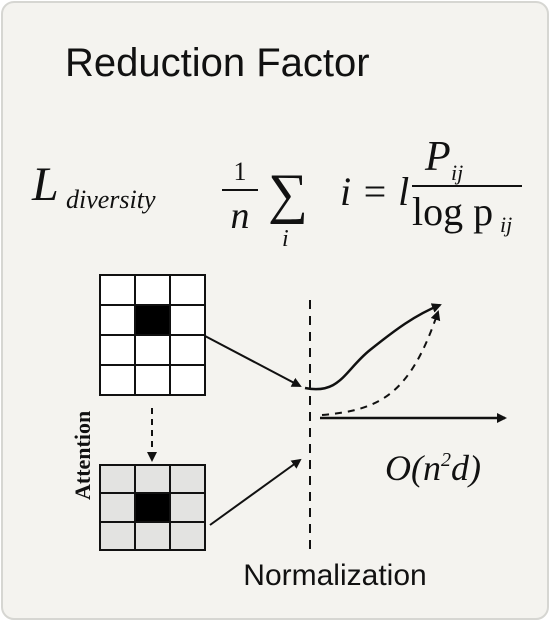 Image resolution: width=550 pixels, height=621 pixels. What do you see at coordinates (446, 460) in the screenshot?
I see `complexity-exp: 2` at bounding box center [446, 460].